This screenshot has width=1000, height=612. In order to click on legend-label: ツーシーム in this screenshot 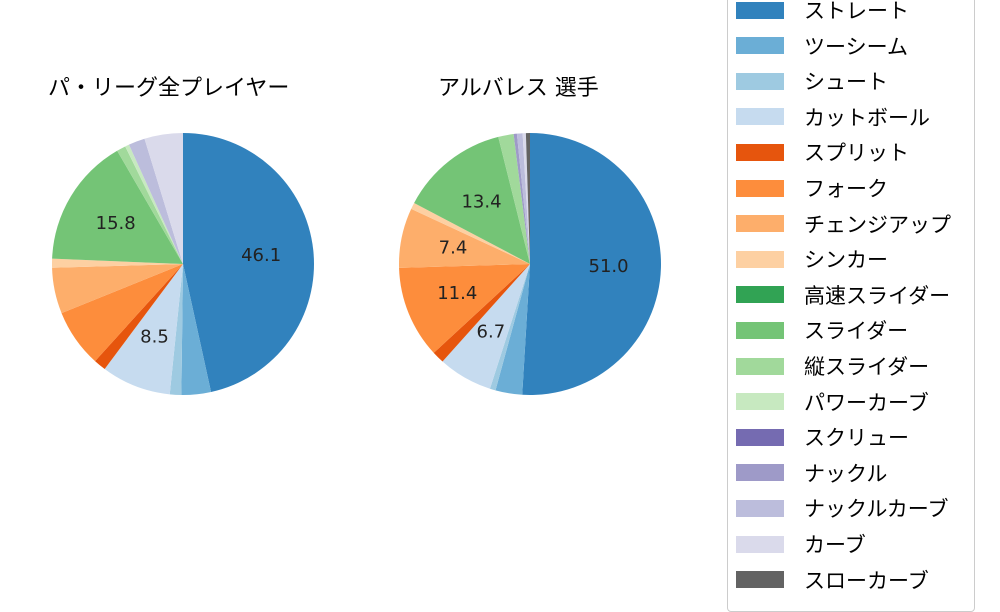, I will do `click(856, 46)`.